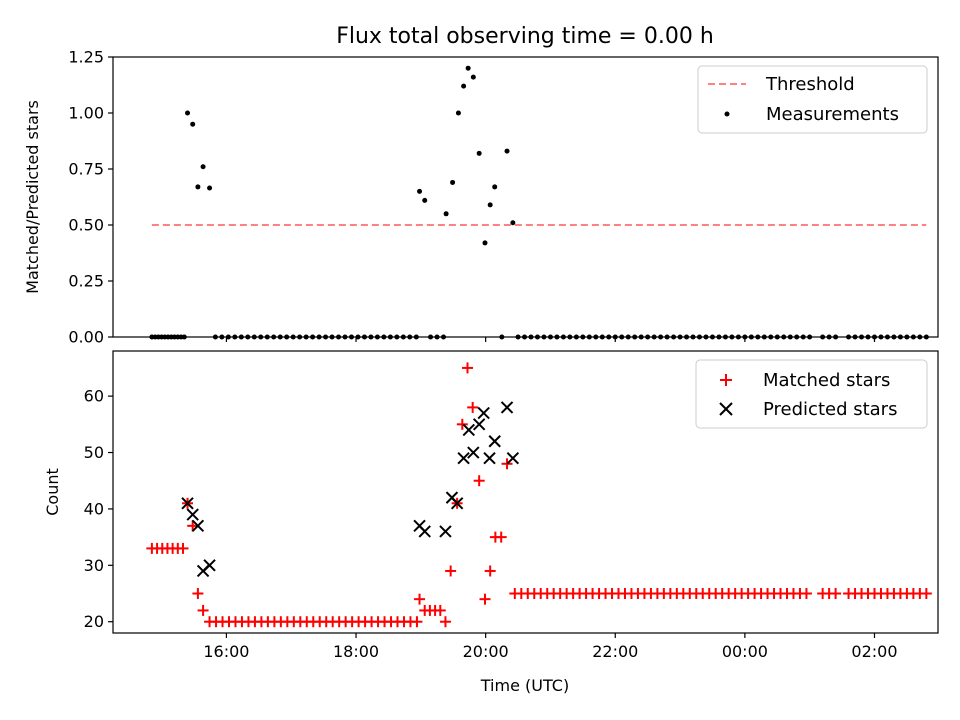 The width and height of the screenshot is (960, 720). Describe the element at coordinates (826, 380) in the screenshot. I see `matched-legend-label: Matched stars` at that location.